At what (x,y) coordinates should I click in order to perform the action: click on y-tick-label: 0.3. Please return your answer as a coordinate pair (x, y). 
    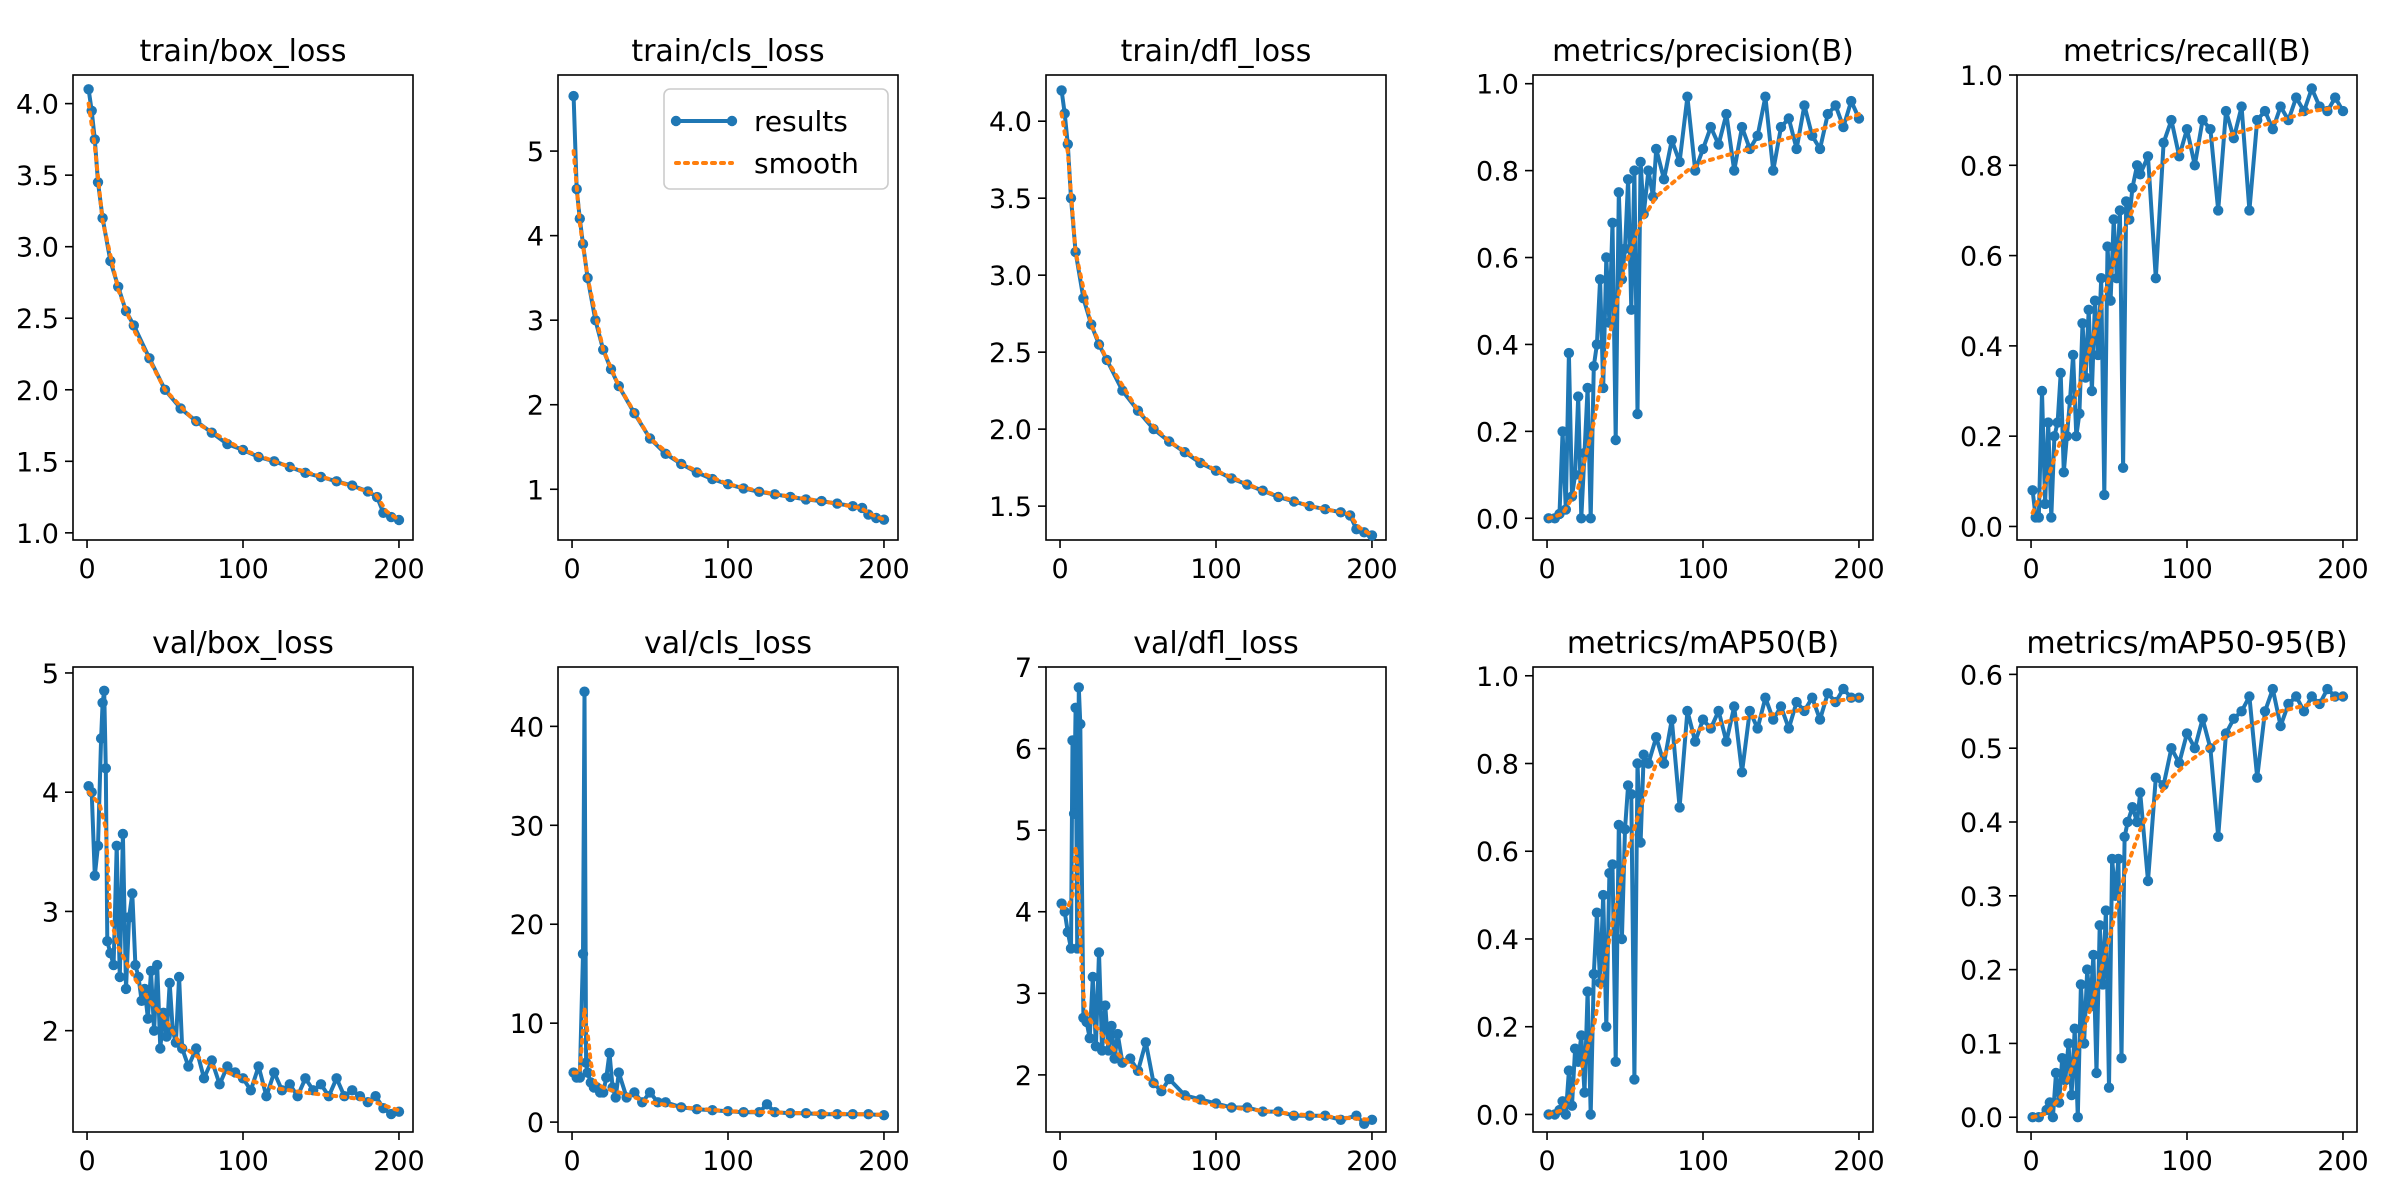
    Looking at the image, I should click on (1981, 897).